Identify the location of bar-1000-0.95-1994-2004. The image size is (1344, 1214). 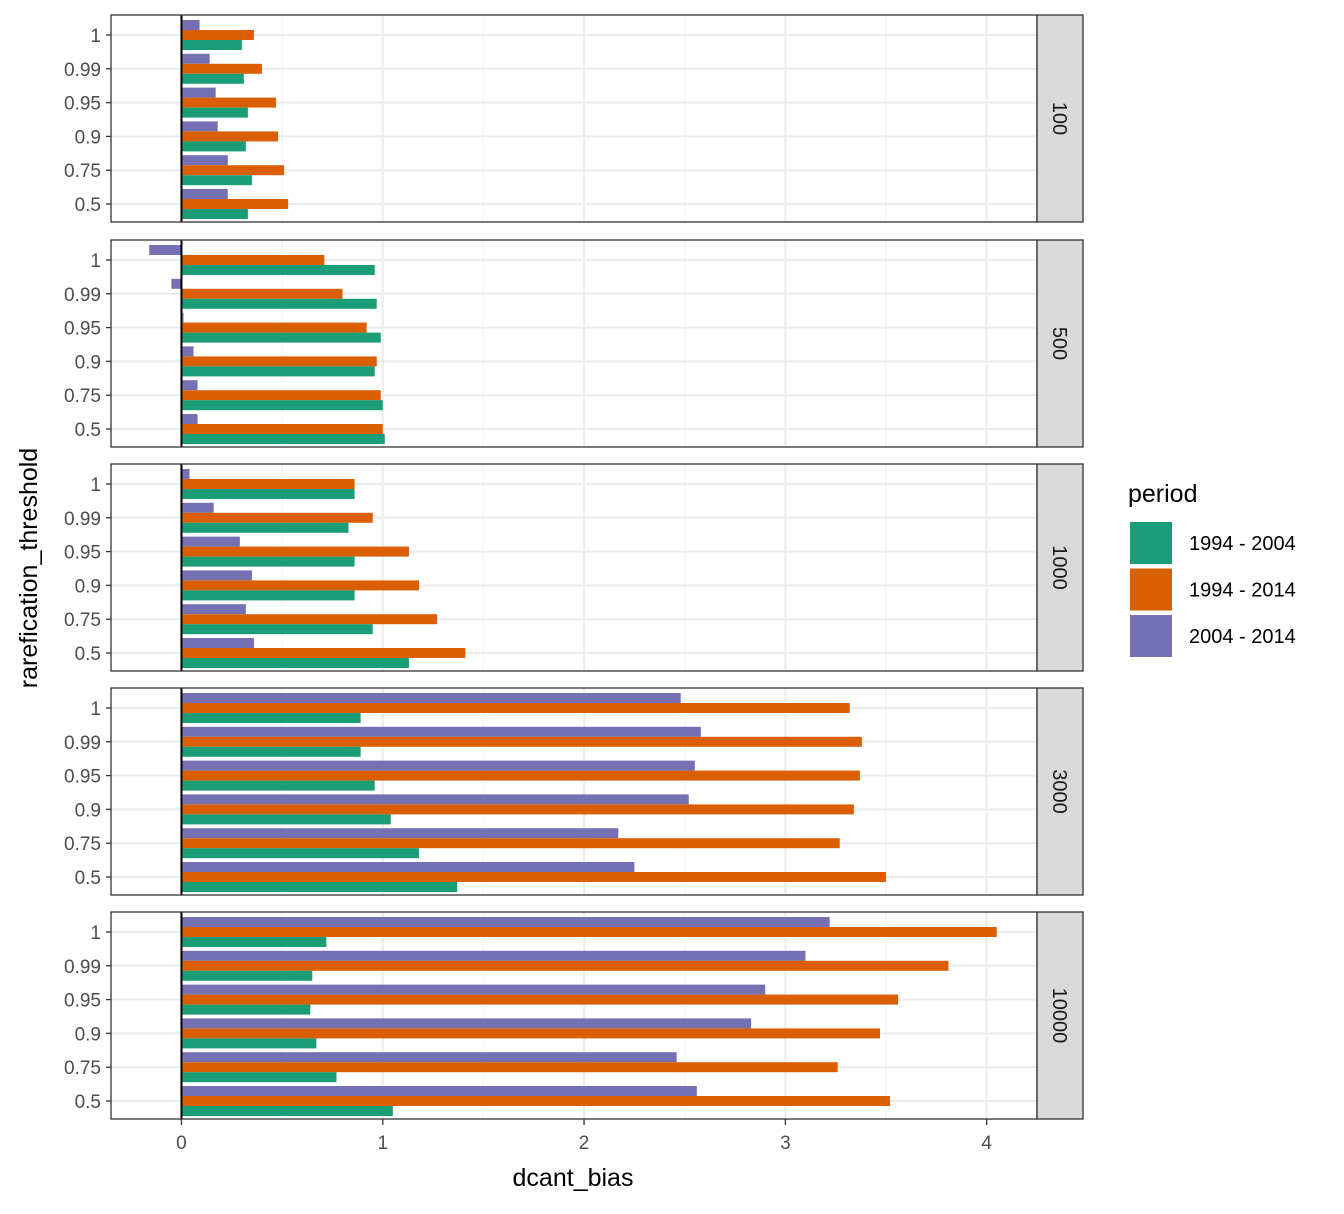
(268, 561).